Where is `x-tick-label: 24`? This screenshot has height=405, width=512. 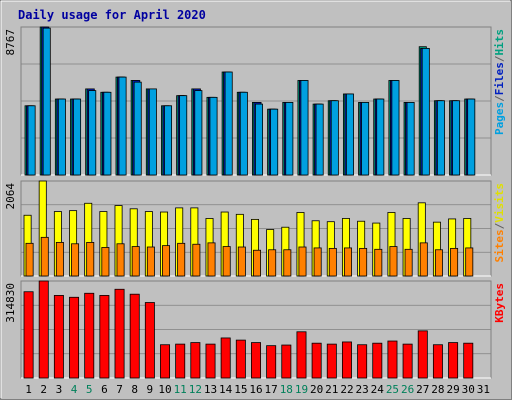 x-tick-label: 24 is located at coordinates (378, 389).